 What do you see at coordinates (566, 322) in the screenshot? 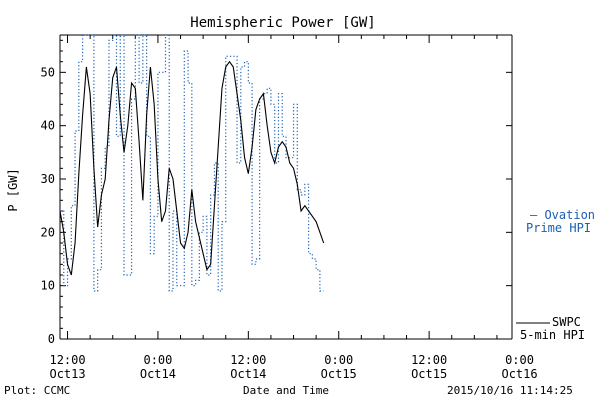
I see `legend-swpc-line1: SWPC` at bounding box center [566, 322].